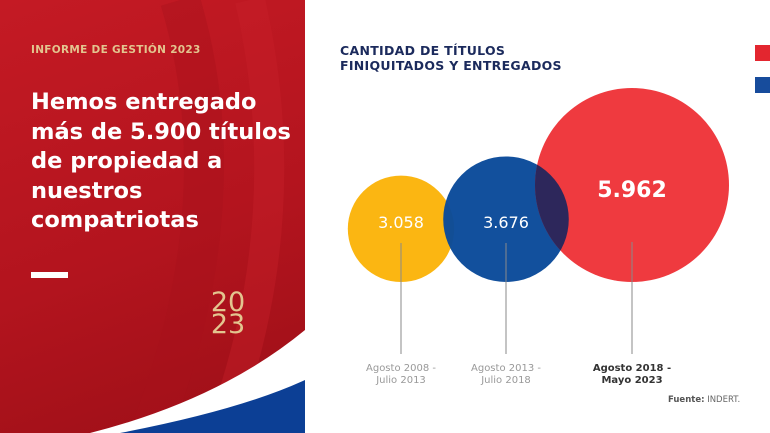 Image resolution: width=770 pixels, height=433 pixels. What do you see at coordinates (704, 400) in the screenshot?
I see `source-note: Fuente: INDERT.` at bounding box center [704, 400].